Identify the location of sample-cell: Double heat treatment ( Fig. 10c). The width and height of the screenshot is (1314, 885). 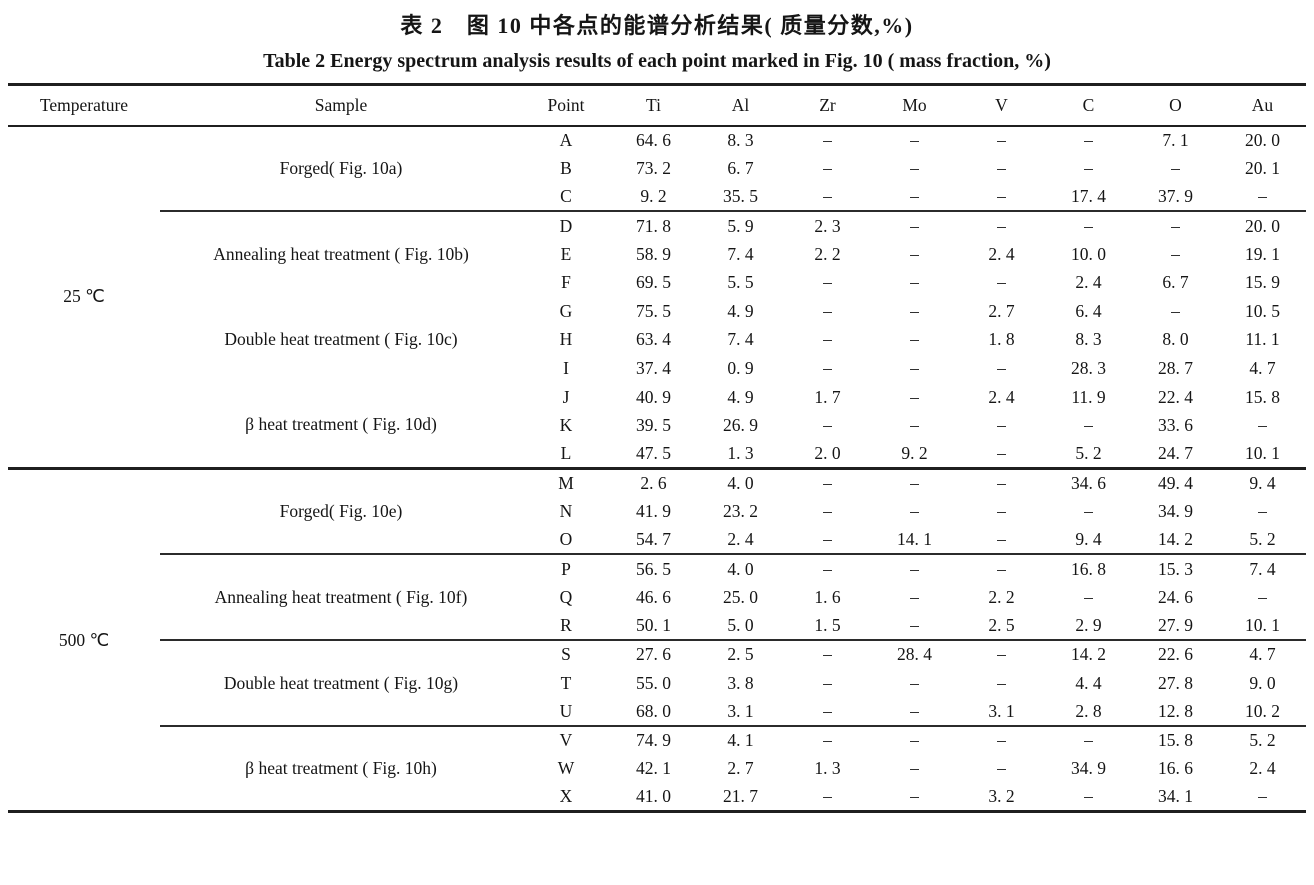
(341, 339).